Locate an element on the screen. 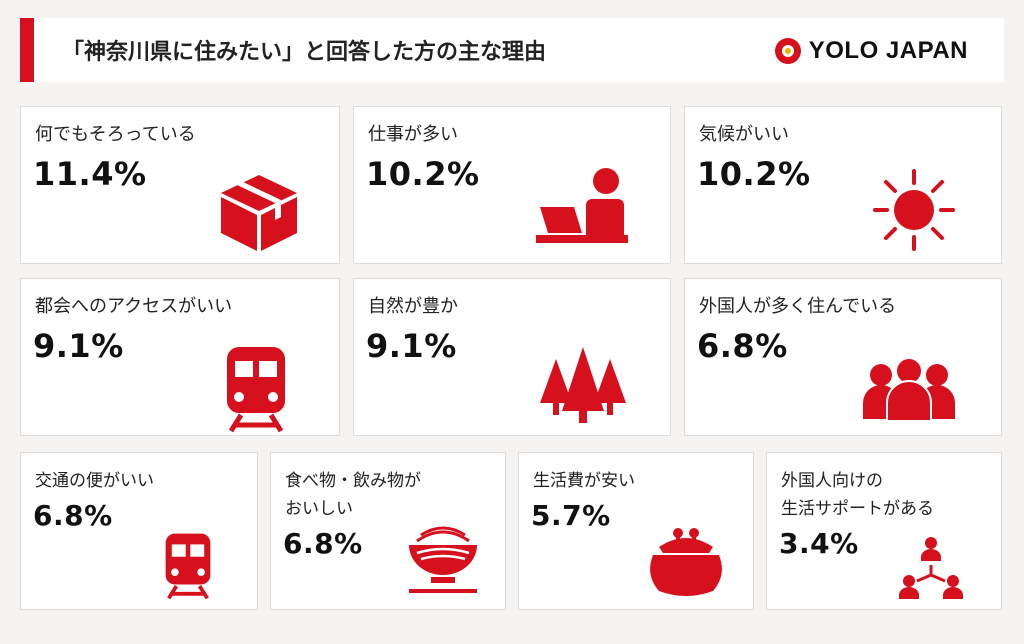  reason-value: 3.4% is located at coordinates (819, 543).